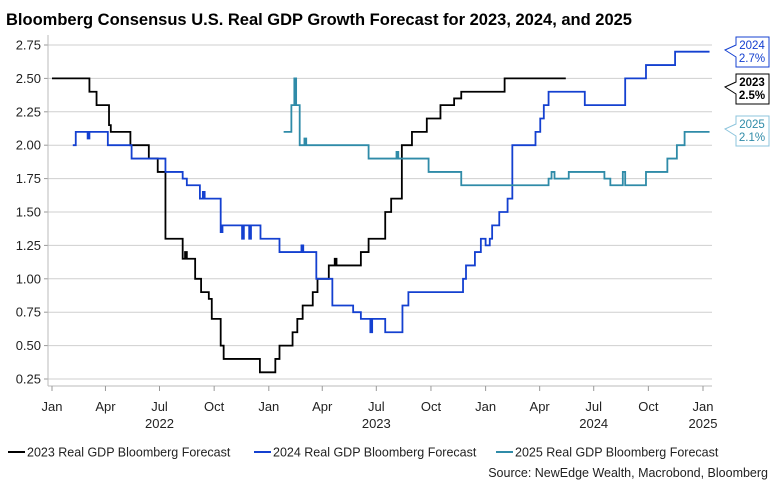 Image resolution: width=780 pixels, height=494 pixels. I want to click on y-tick-label: 1.00, so click(28, 278).